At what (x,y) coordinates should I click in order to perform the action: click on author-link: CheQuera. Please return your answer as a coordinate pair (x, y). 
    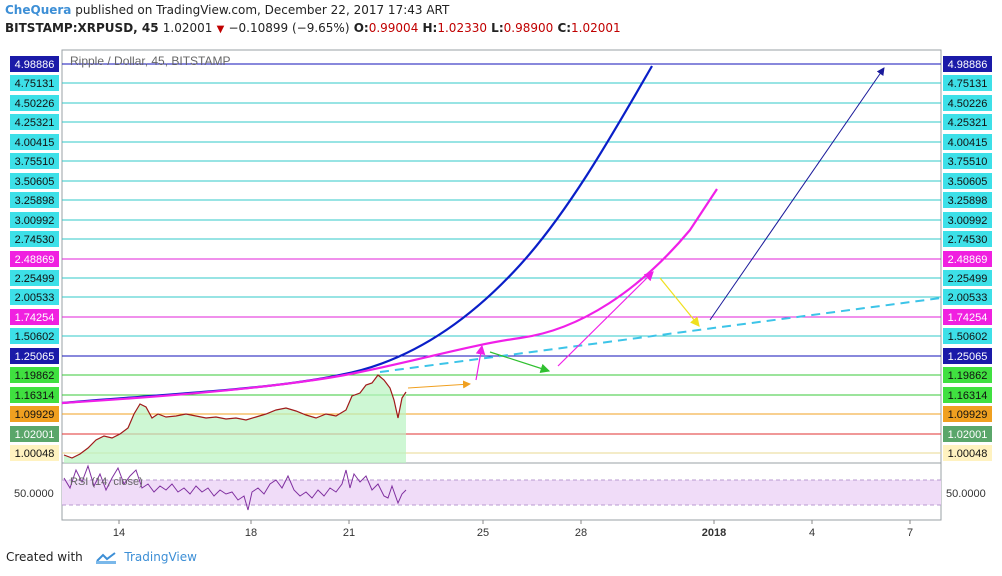
    Looking at the image, I should click on (38, 10).